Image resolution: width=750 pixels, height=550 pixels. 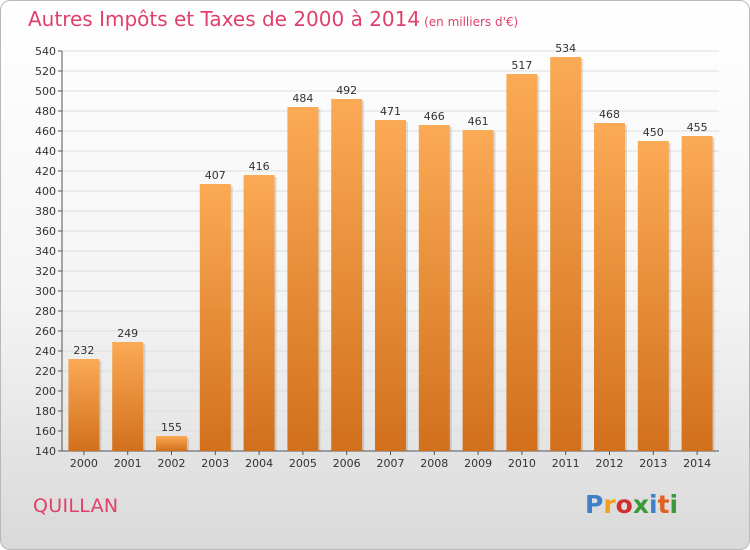 I want to click on y-tick-label: 300, so click(x=45, y=291).